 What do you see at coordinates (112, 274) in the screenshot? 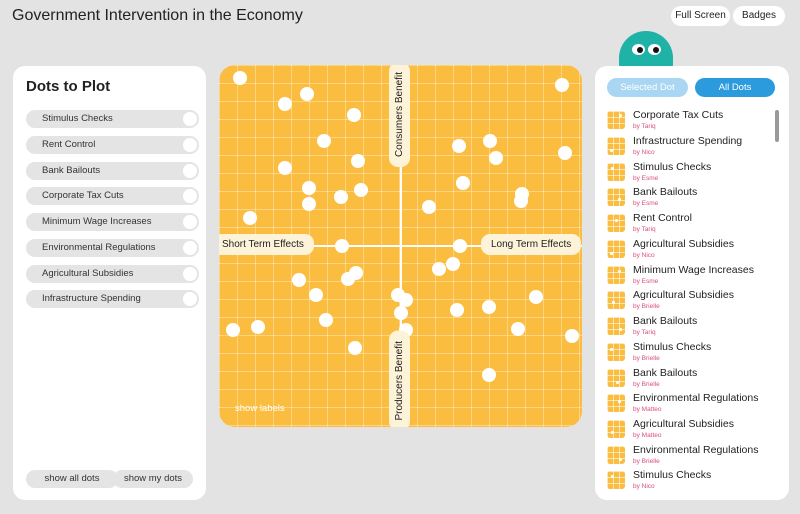
I see `dot-toggle-agricultural-subsidies: Agricultural Subsidies` at bounding box center [112, 274].